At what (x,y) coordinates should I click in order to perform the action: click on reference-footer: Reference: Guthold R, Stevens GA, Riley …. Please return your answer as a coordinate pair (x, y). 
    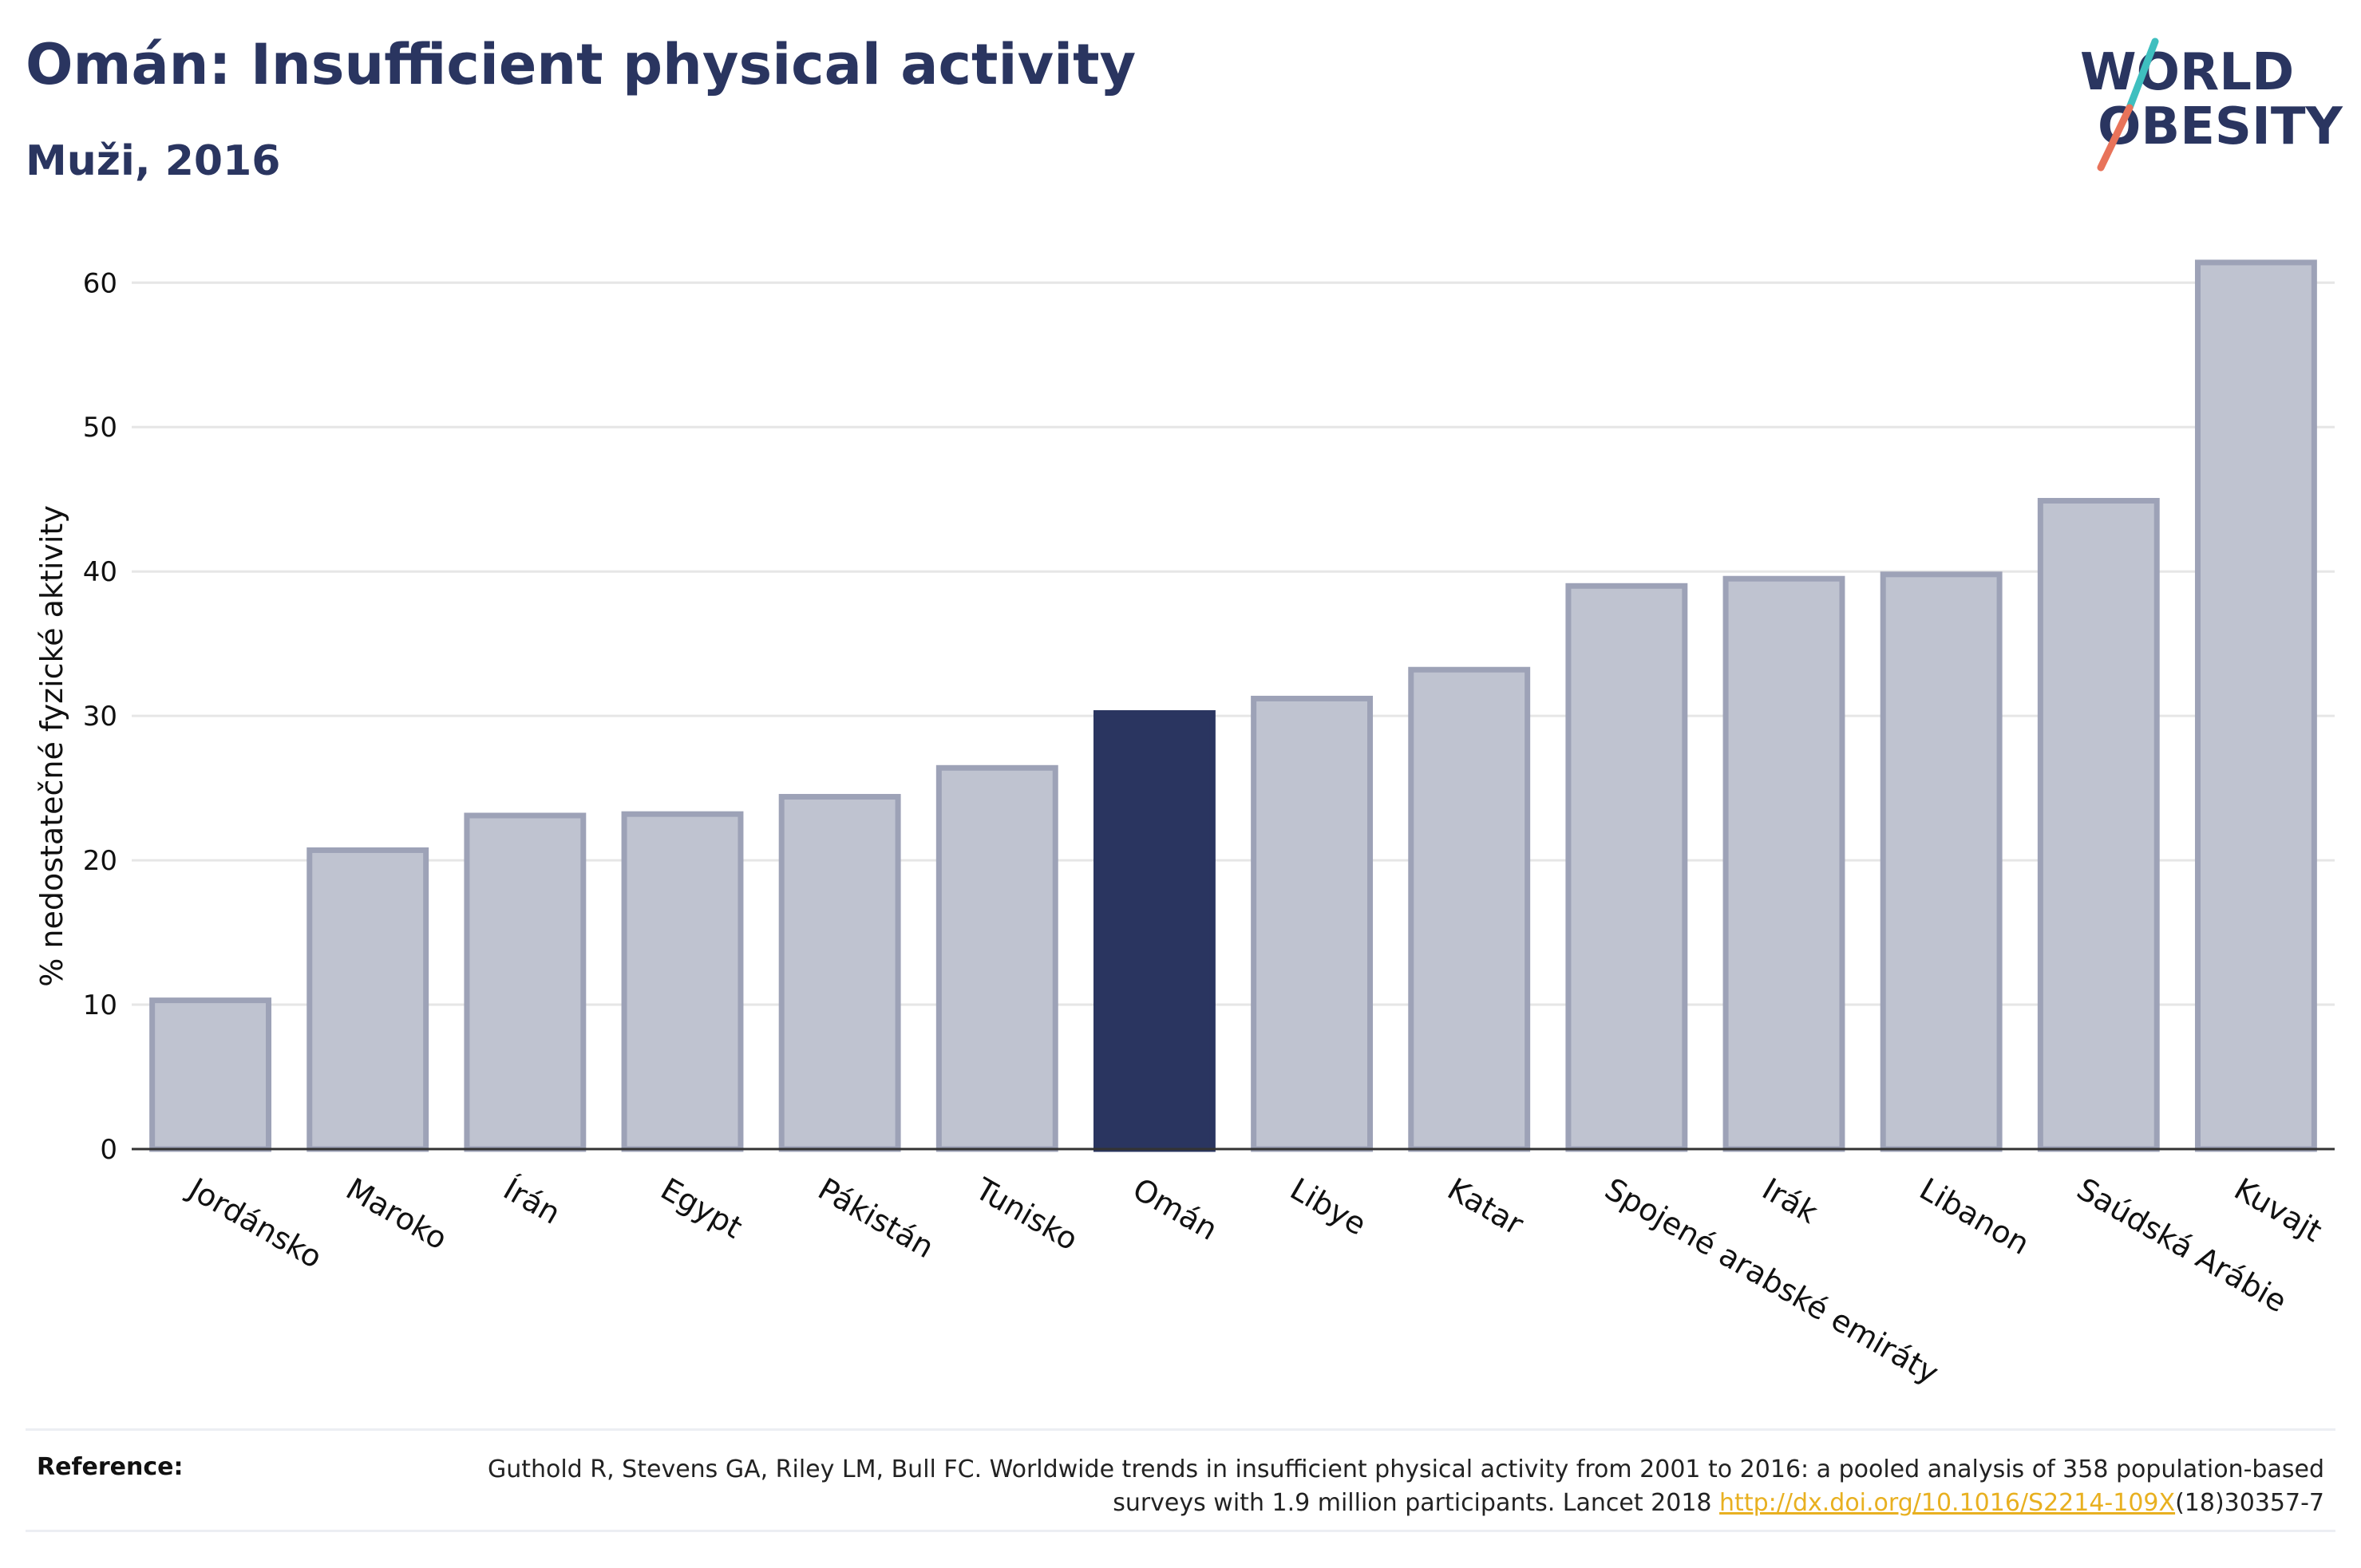
    Looking at the image, I should click on (1180, 1480).